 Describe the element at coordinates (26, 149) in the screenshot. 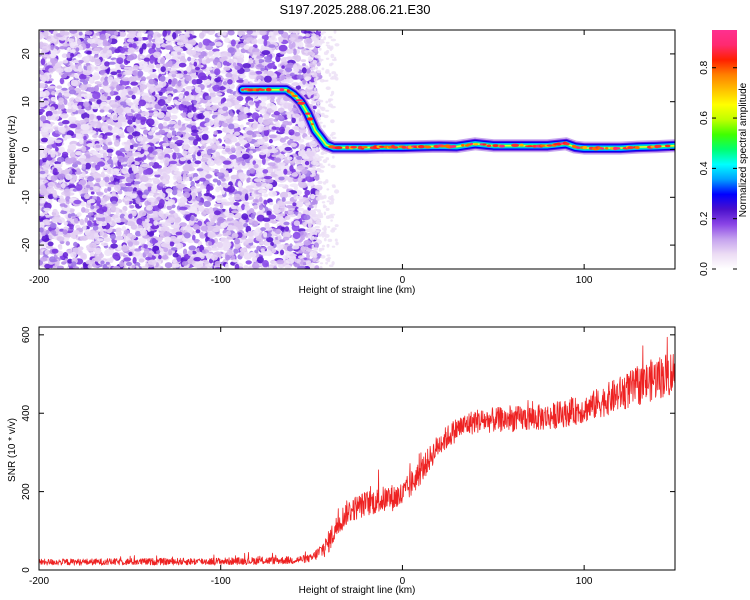

I see `spectrogram-y-tick-label: 0` at that location.